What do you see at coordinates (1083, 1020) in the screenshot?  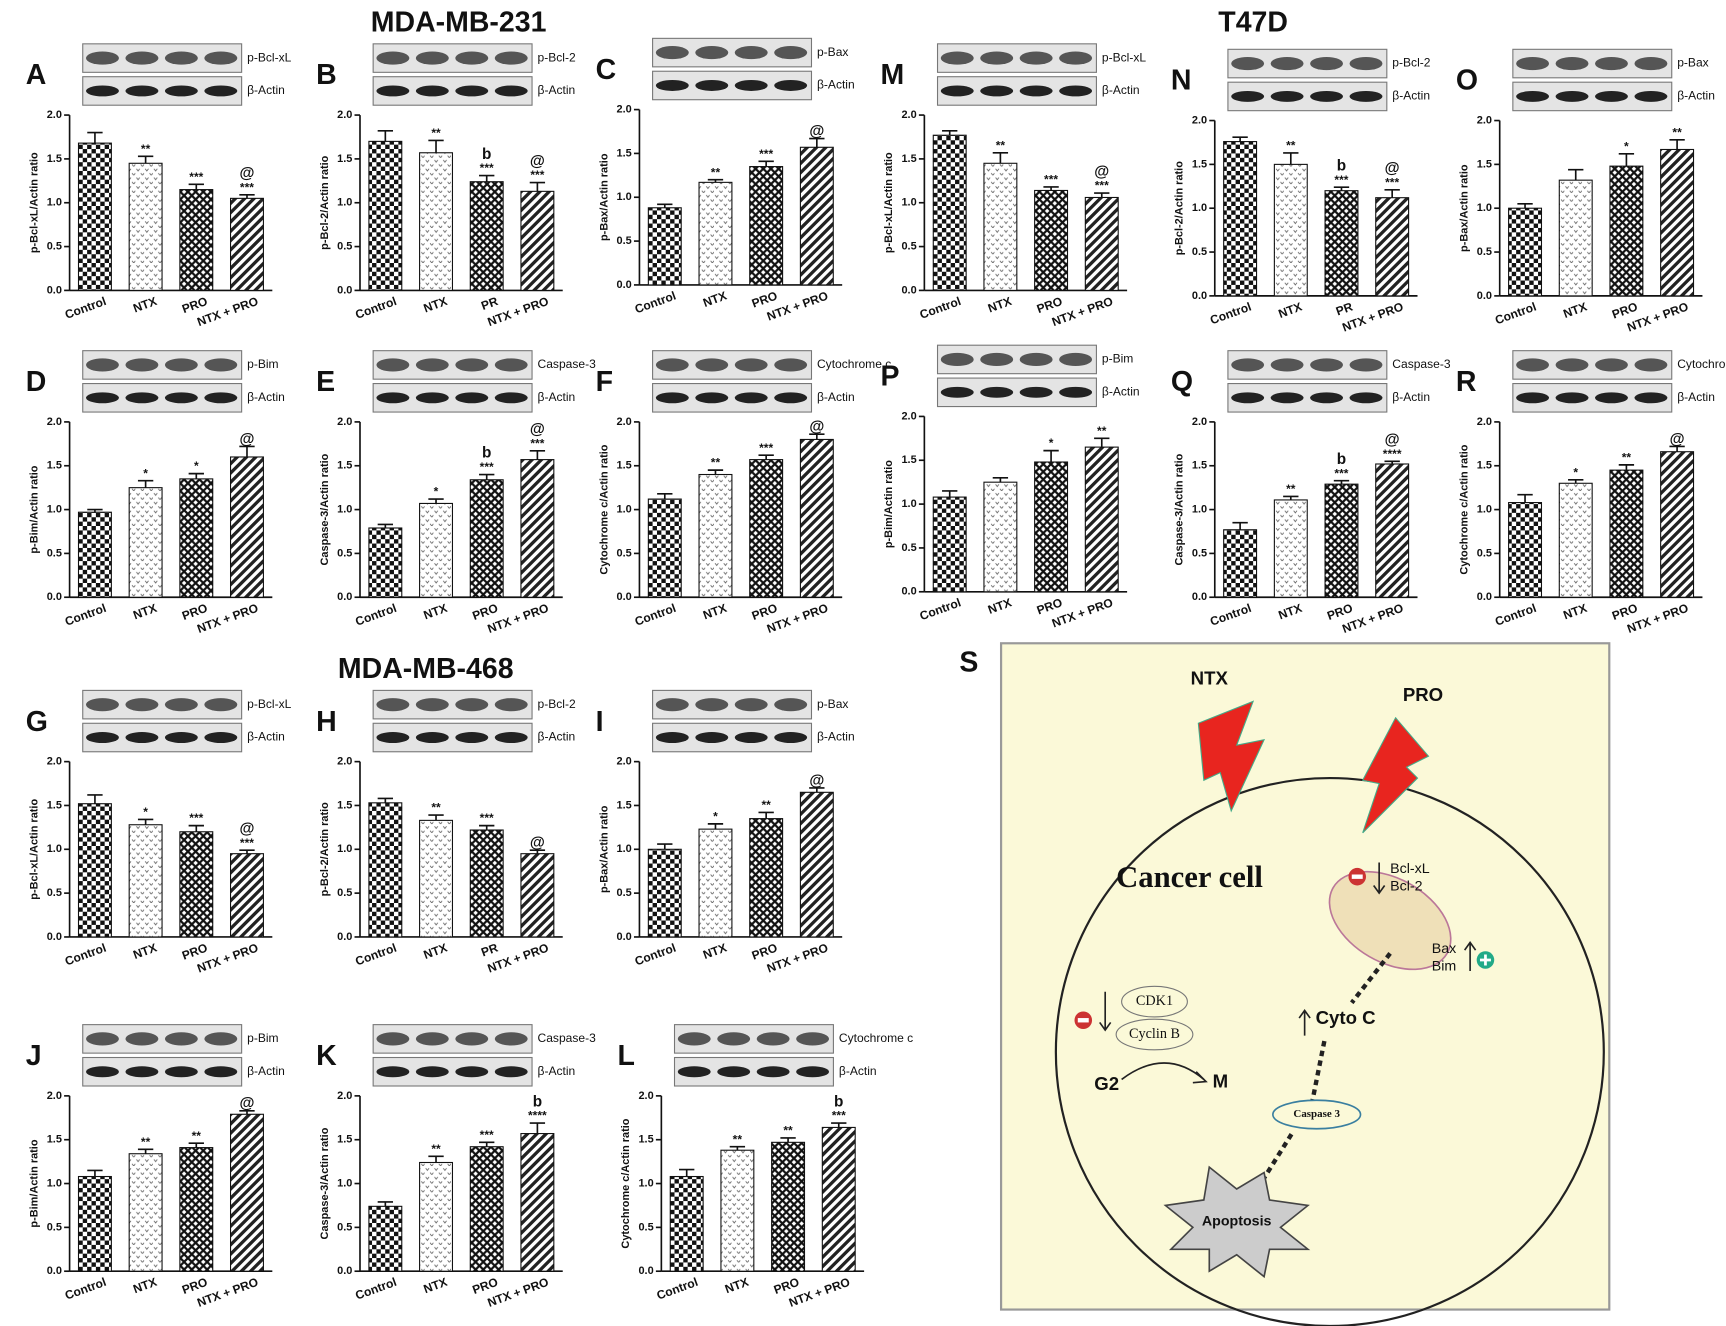 I see `inhibit-bar` at bounding box center [1083, 1020].